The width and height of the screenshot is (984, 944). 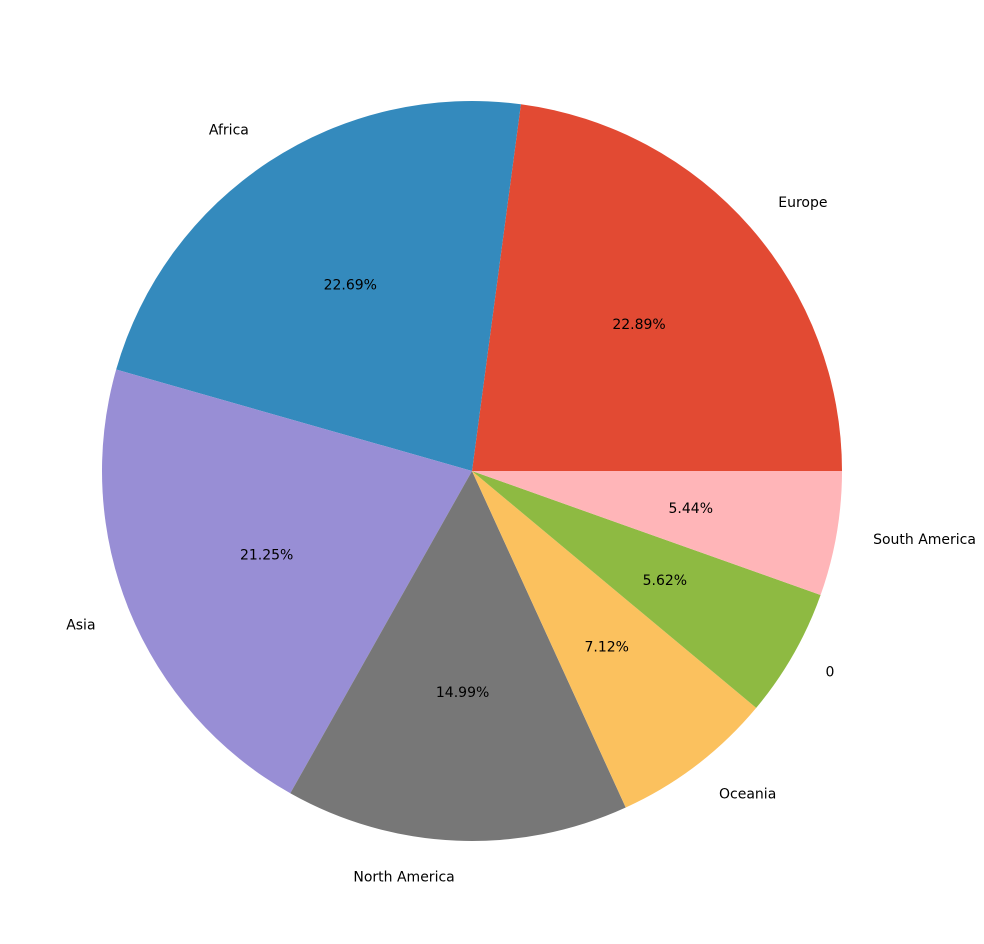 I want to click on value-label: 21.25%, so click(x=266, y=555).